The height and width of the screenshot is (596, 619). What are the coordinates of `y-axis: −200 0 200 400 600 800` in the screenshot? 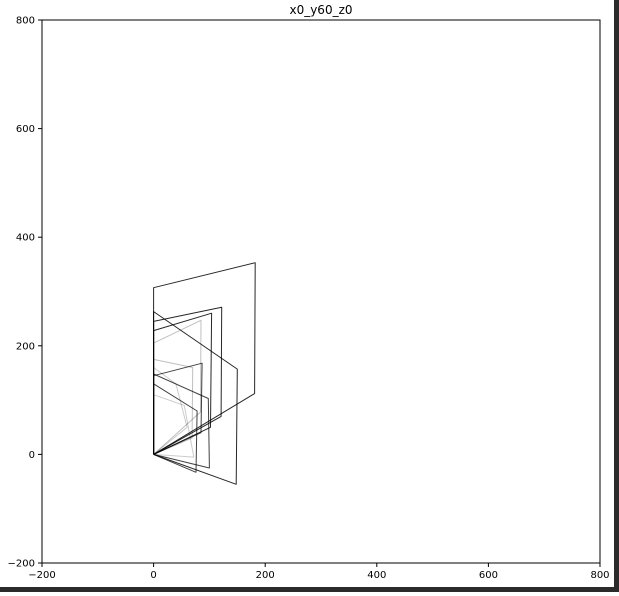 It's located at (25, 293).